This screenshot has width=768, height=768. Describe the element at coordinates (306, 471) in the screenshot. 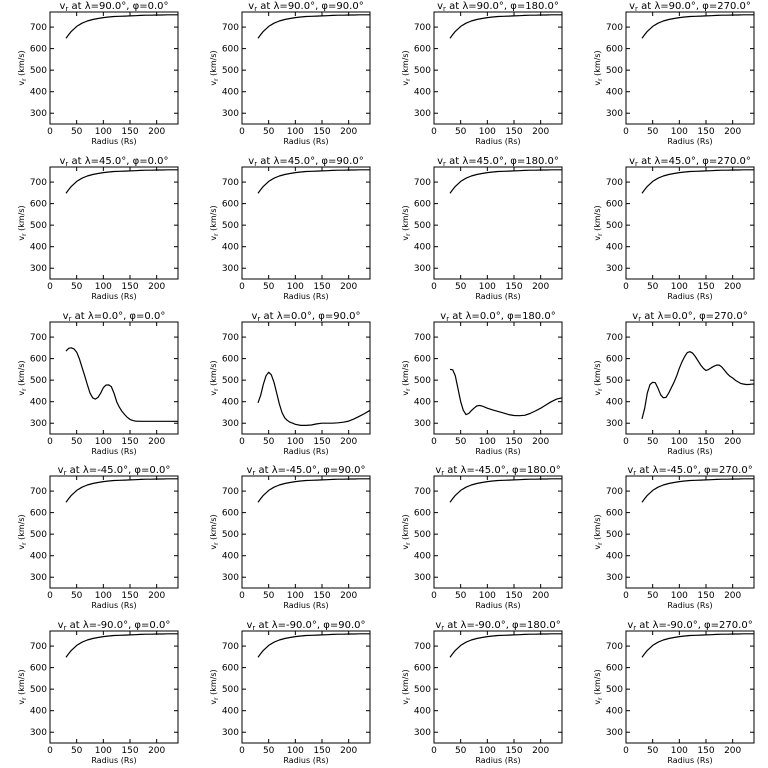

I see `chart-title: vr at λ=-45.0°, φ=90.0°` at that location.